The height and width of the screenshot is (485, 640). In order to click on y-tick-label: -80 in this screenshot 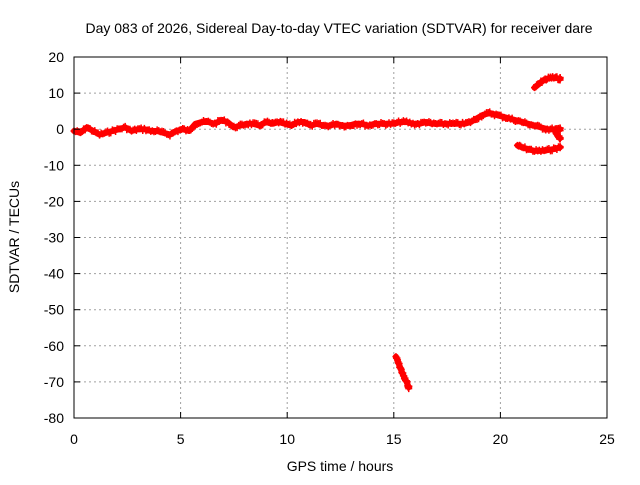, I will do `click(54, 418)`.